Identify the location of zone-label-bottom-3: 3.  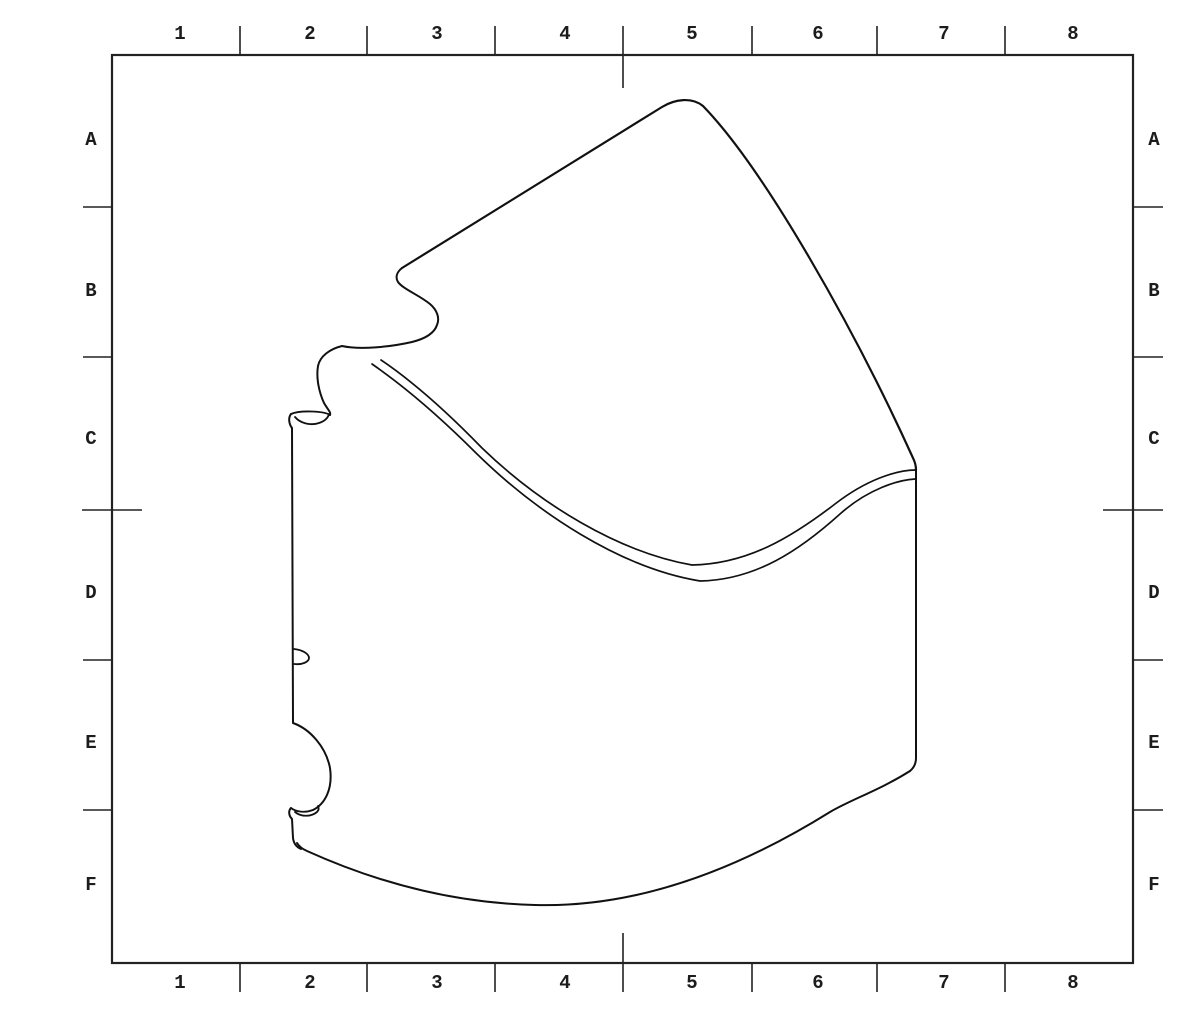
(436, 983).